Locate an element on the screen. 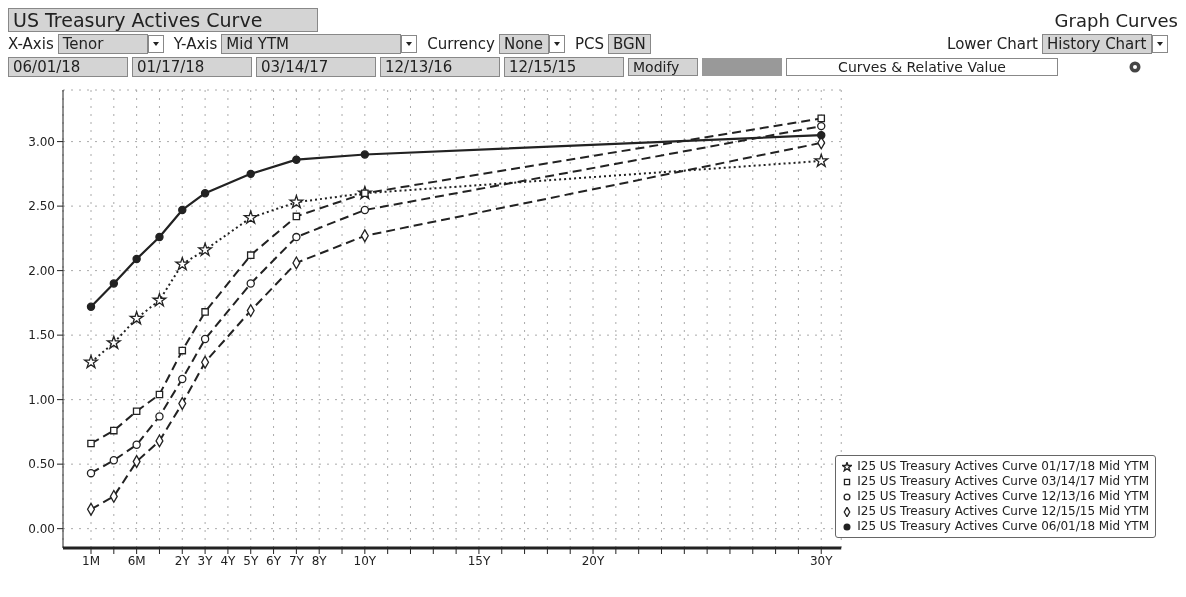 This screenshot has height=597, width=1186. text: Curves & Relative Value is located at coordinates (922, 67).